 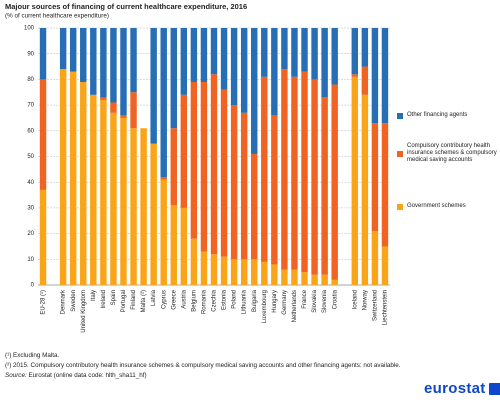 What do you see at coordinates (305, 298) in the screenshot?
I see `x-tick-label: France` at bounding box center [305, 298].